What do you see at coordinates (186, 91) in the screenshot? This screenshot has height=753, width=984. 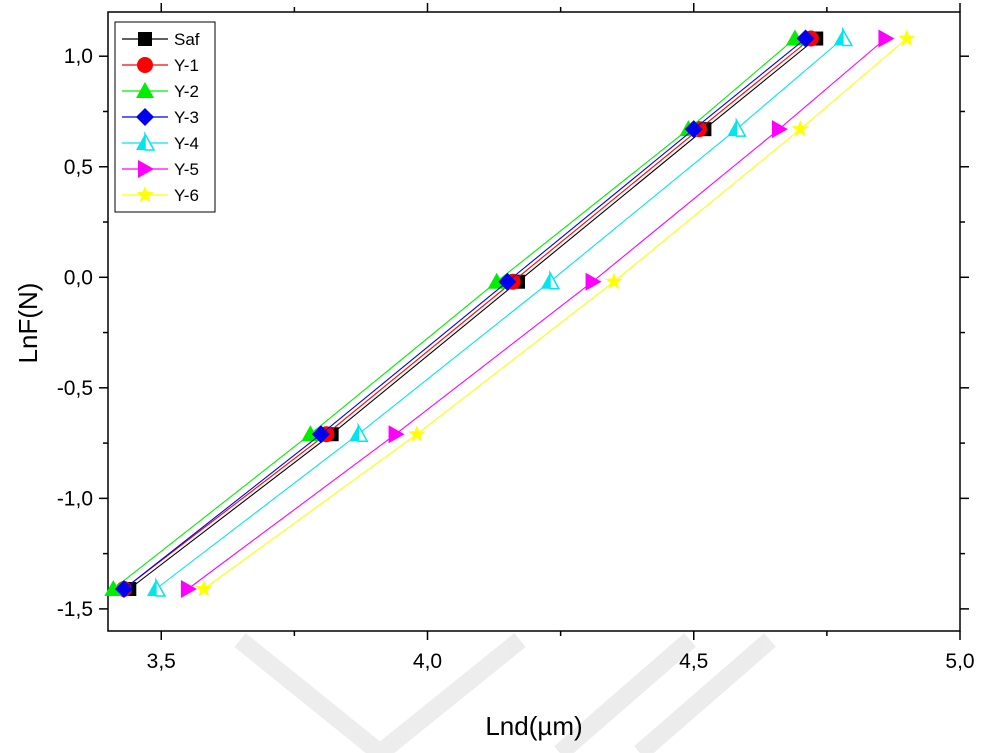 I see `legend-label: Y-2` at bounding box center [186, 91].